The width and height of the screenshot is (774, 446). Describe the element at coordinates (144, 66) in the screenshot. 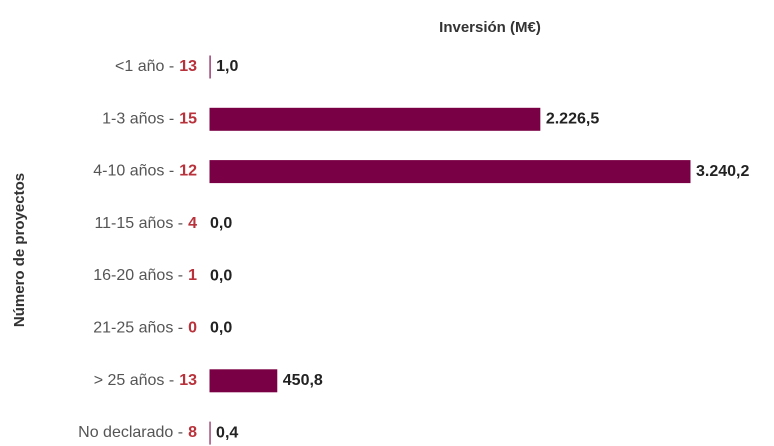

I see `category-name: <1 año -` at that location.